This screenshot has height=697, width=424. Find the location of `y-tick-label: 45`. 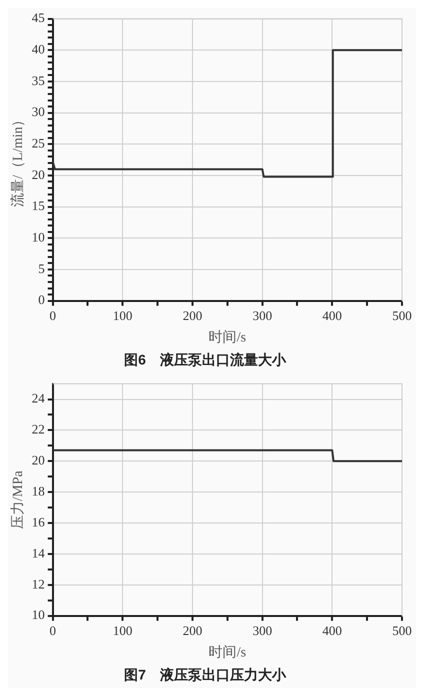

y-tick-label: 45 is located at coordinates (38, 18).